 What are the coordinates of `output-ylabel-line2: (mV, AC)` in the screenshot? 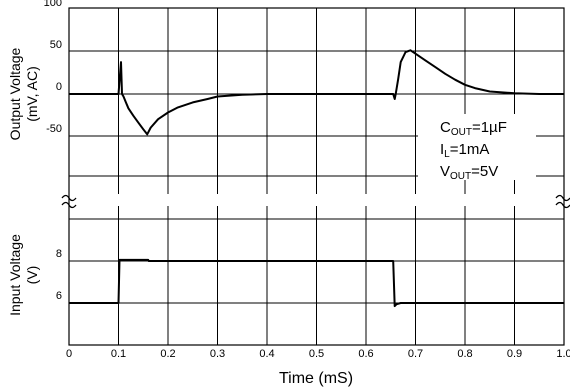 It's located at (32, 94).